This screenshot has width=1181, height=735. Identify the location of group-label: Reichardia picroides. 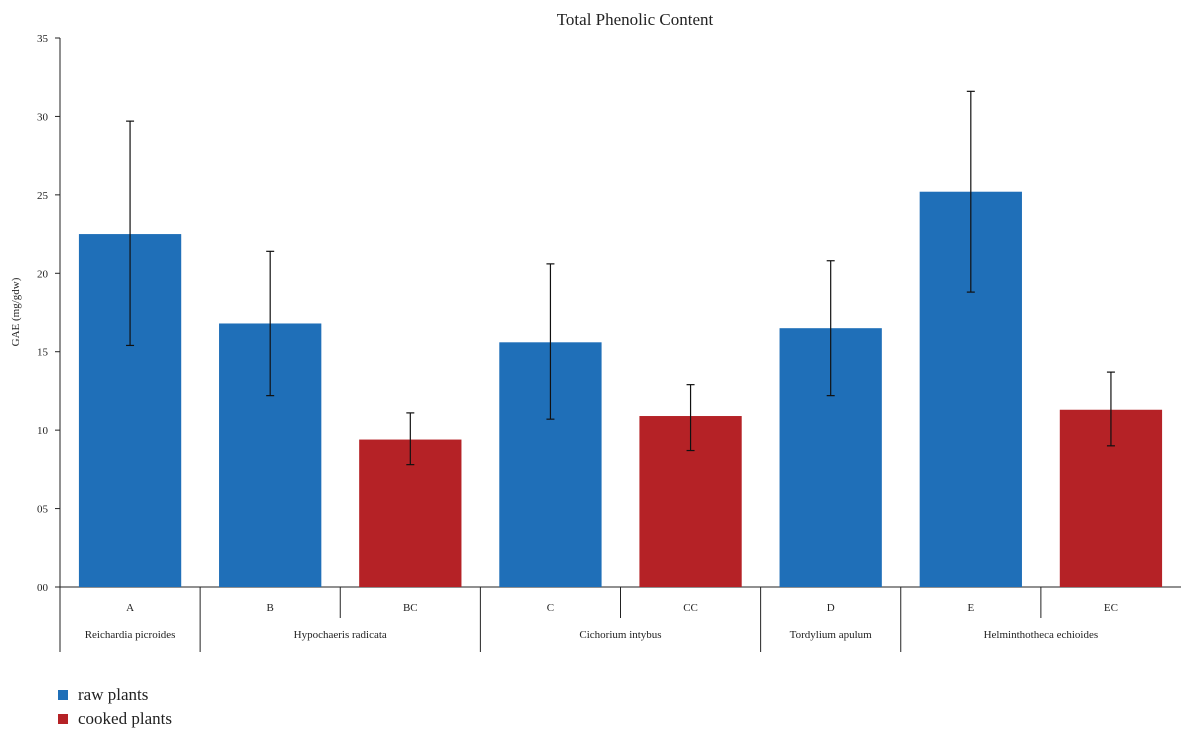
(130, 635).